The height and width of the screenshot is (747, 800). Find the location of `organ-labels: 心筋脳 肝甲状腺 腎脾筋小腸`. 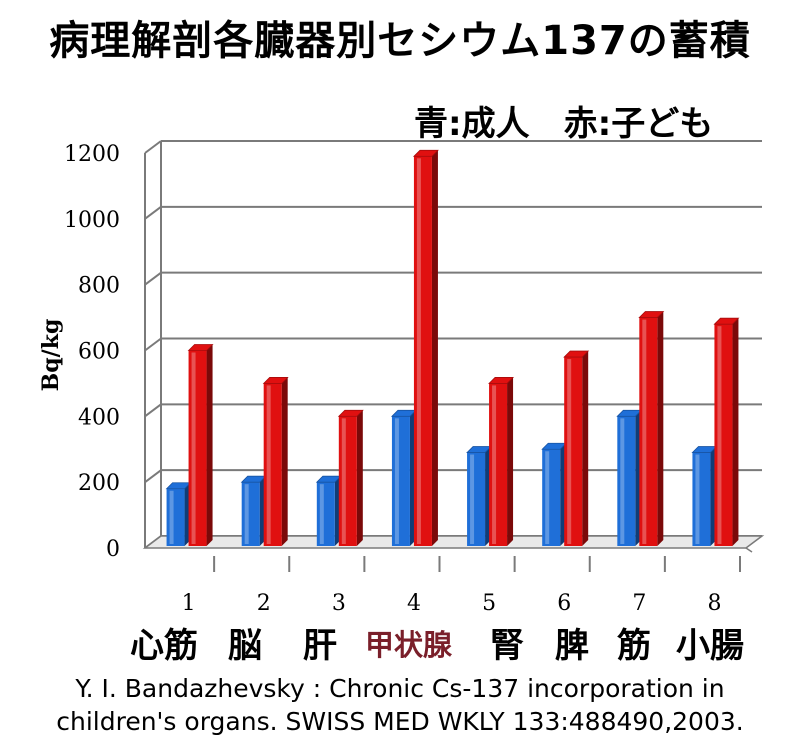

organ-labels: 心筋脳 肝甲状腺 腎脾筋小腸 is located at coordinates (400, 643).